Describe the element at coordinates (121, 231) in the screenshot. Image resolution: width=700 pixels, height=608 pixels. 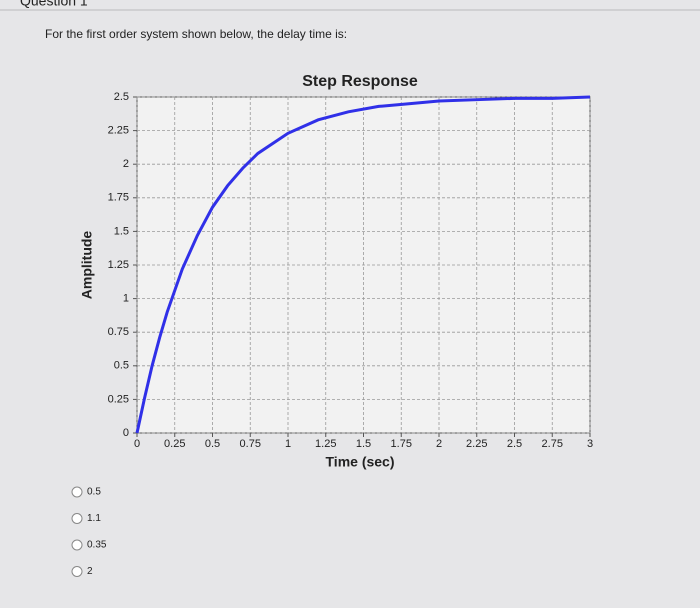
I see `y-tick-label: 1.5` at that location.